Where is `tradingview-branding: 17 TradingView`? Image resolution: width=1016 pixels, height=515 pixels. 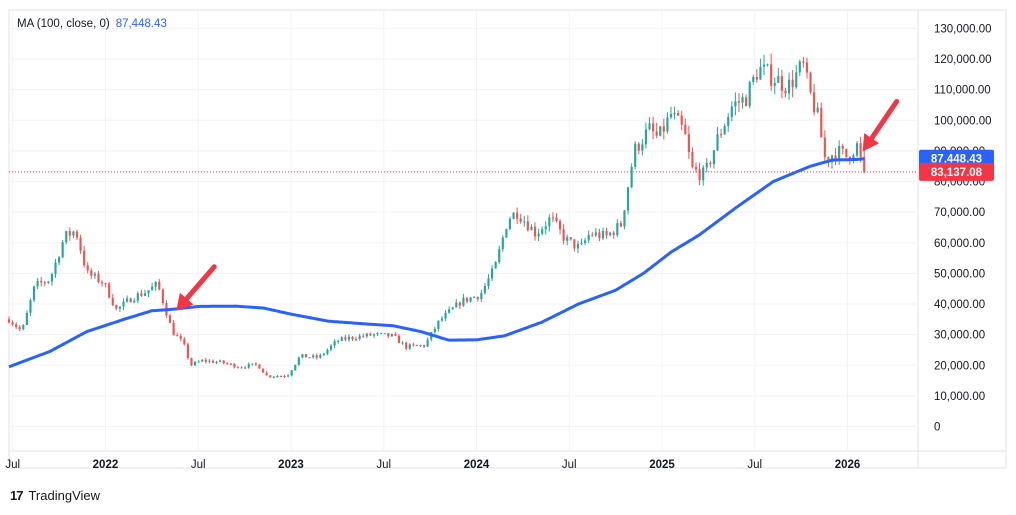 tradingview-branding: 17 TradingView is located at coordinates (55, 495).